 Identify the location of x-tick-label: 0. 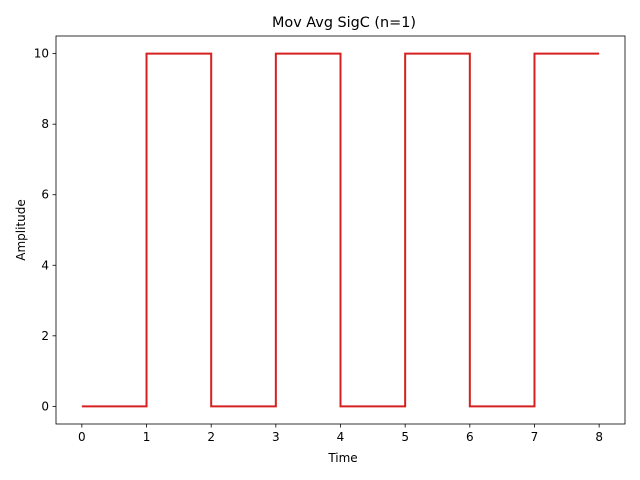
(82, 437).